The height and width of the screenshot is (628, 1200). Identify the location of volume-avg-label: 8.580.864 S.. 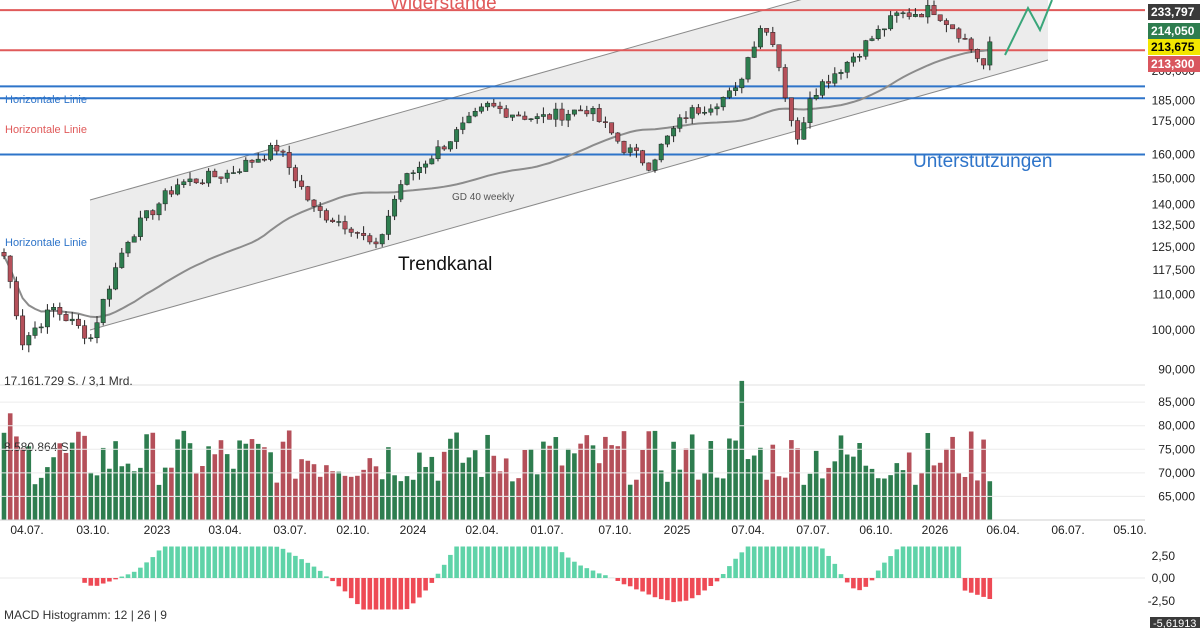
(38, 447).